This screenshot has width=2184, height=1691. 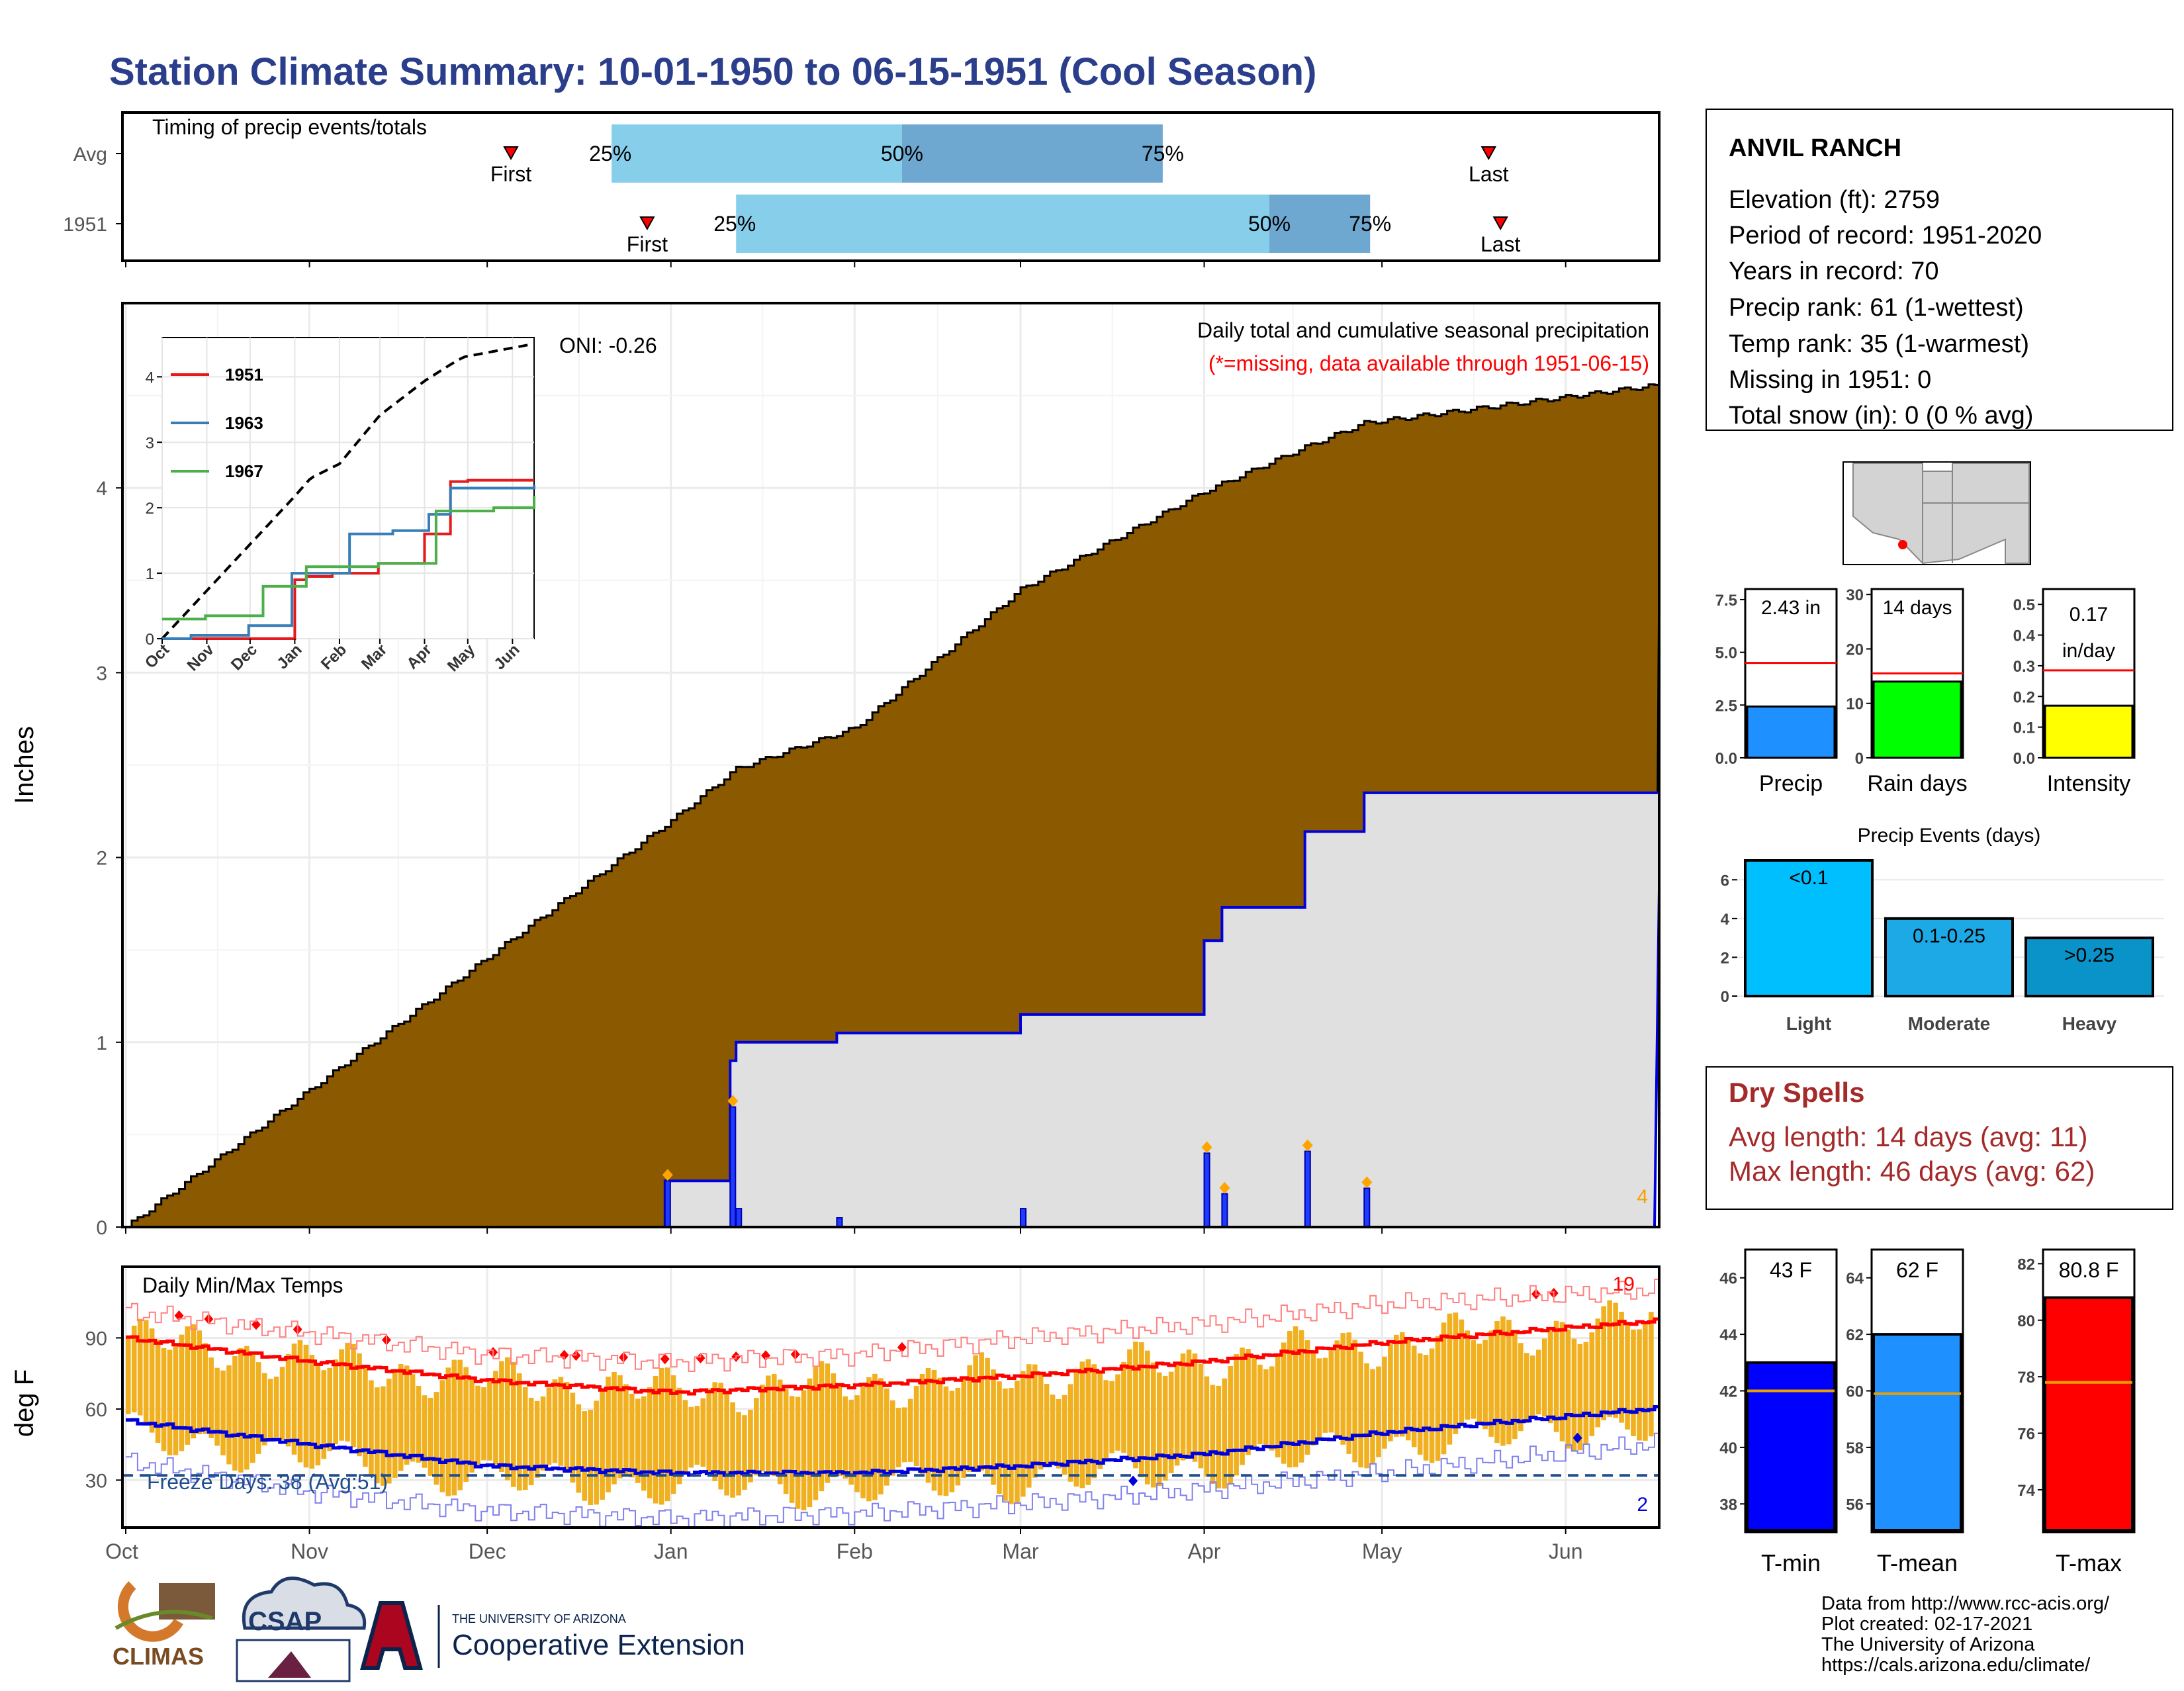 I want to click on inset-legend-label: 1967, so click(x=244, y=471).